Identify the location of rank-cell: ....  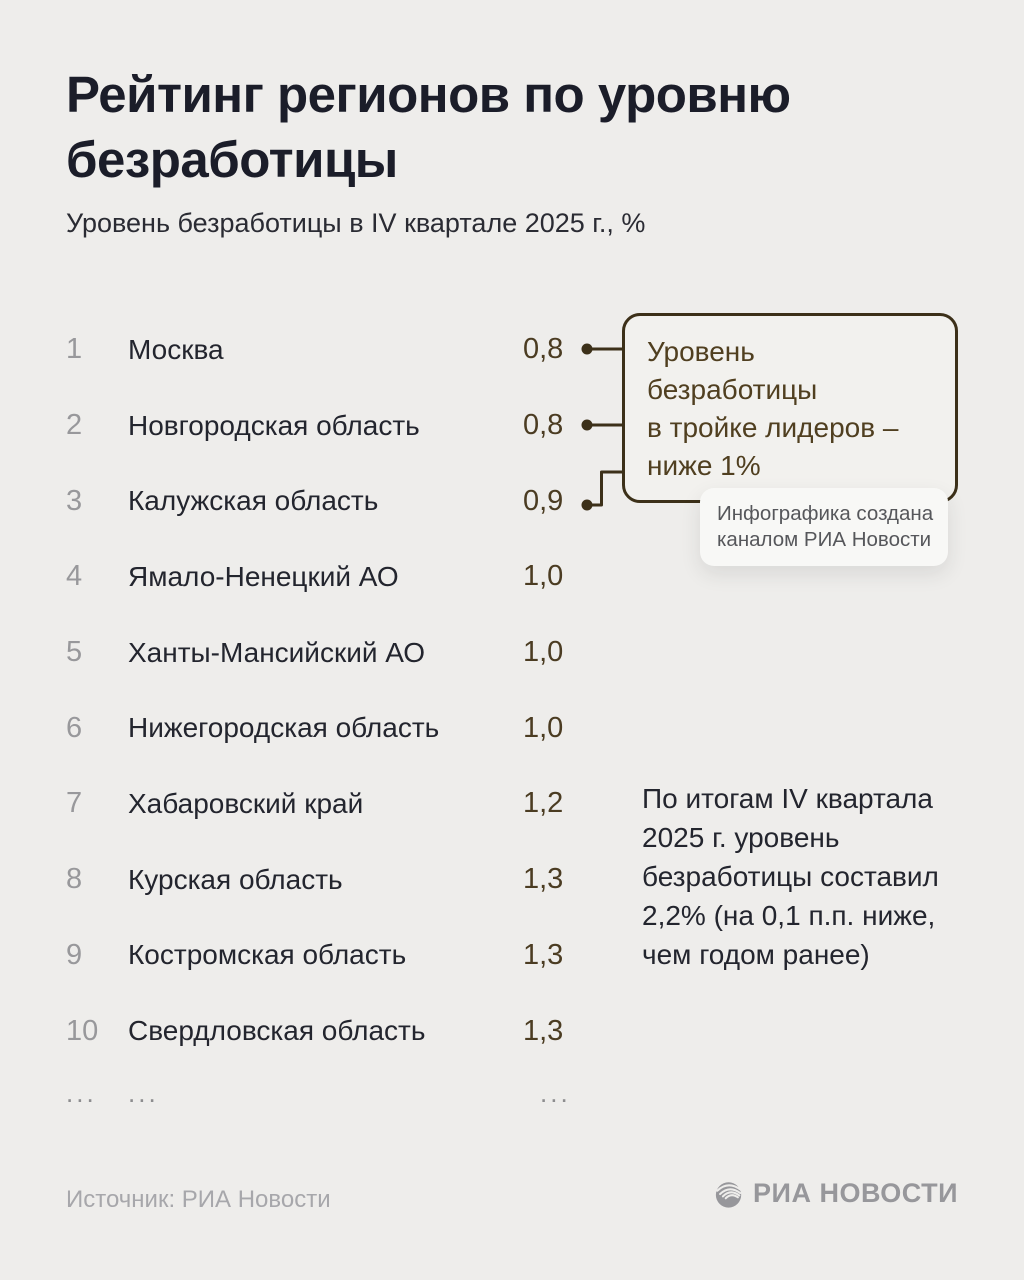
(81, 1093).